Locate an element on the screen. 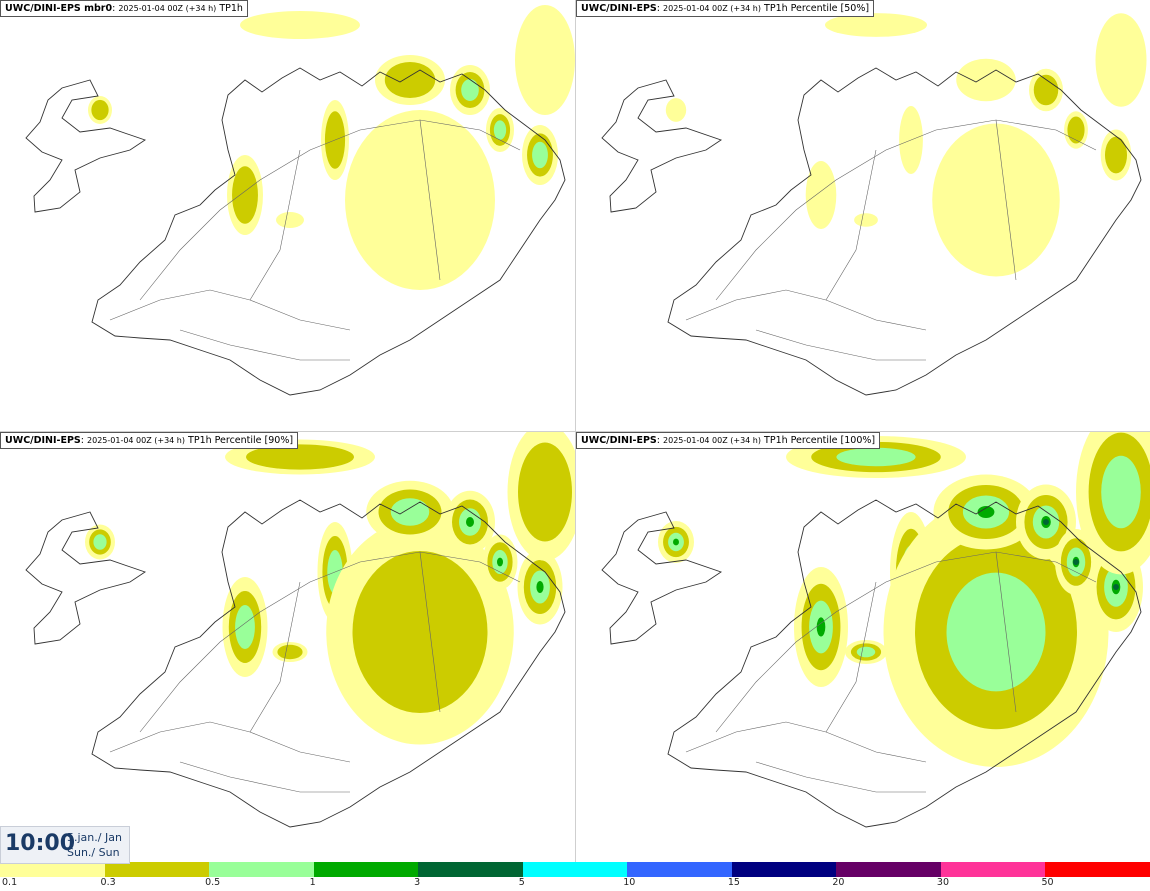 The image size is (1150, 891). legend-tick-label: 10 is located at coordinates (629, 882).